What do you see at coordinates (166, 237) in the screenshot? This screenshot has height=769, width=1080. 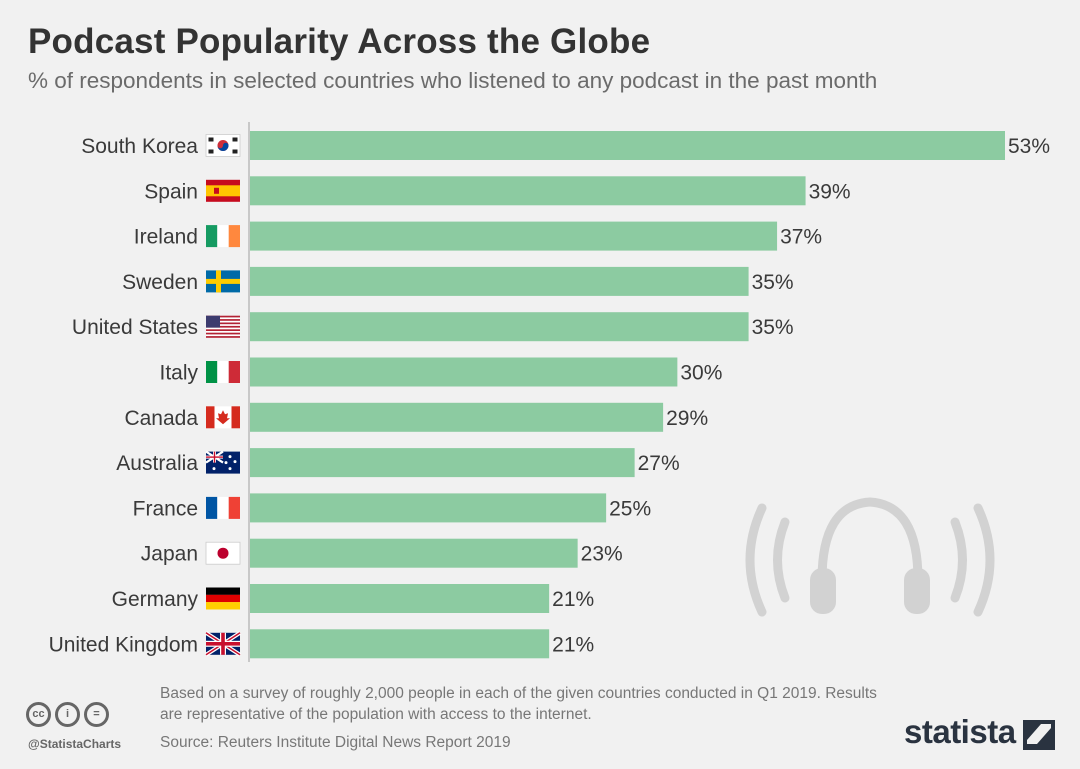 I see `category-label-ireland: Ireland` at bounding box center [166, 237].